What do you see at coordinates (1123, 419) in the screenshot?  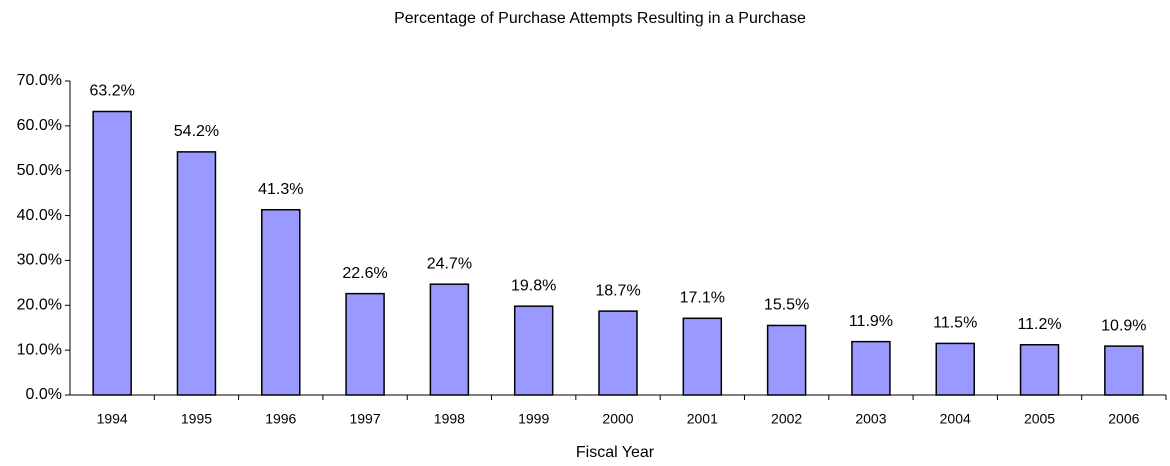 I see `x-tick-label: 2006` at bounding box center [1123, 419].